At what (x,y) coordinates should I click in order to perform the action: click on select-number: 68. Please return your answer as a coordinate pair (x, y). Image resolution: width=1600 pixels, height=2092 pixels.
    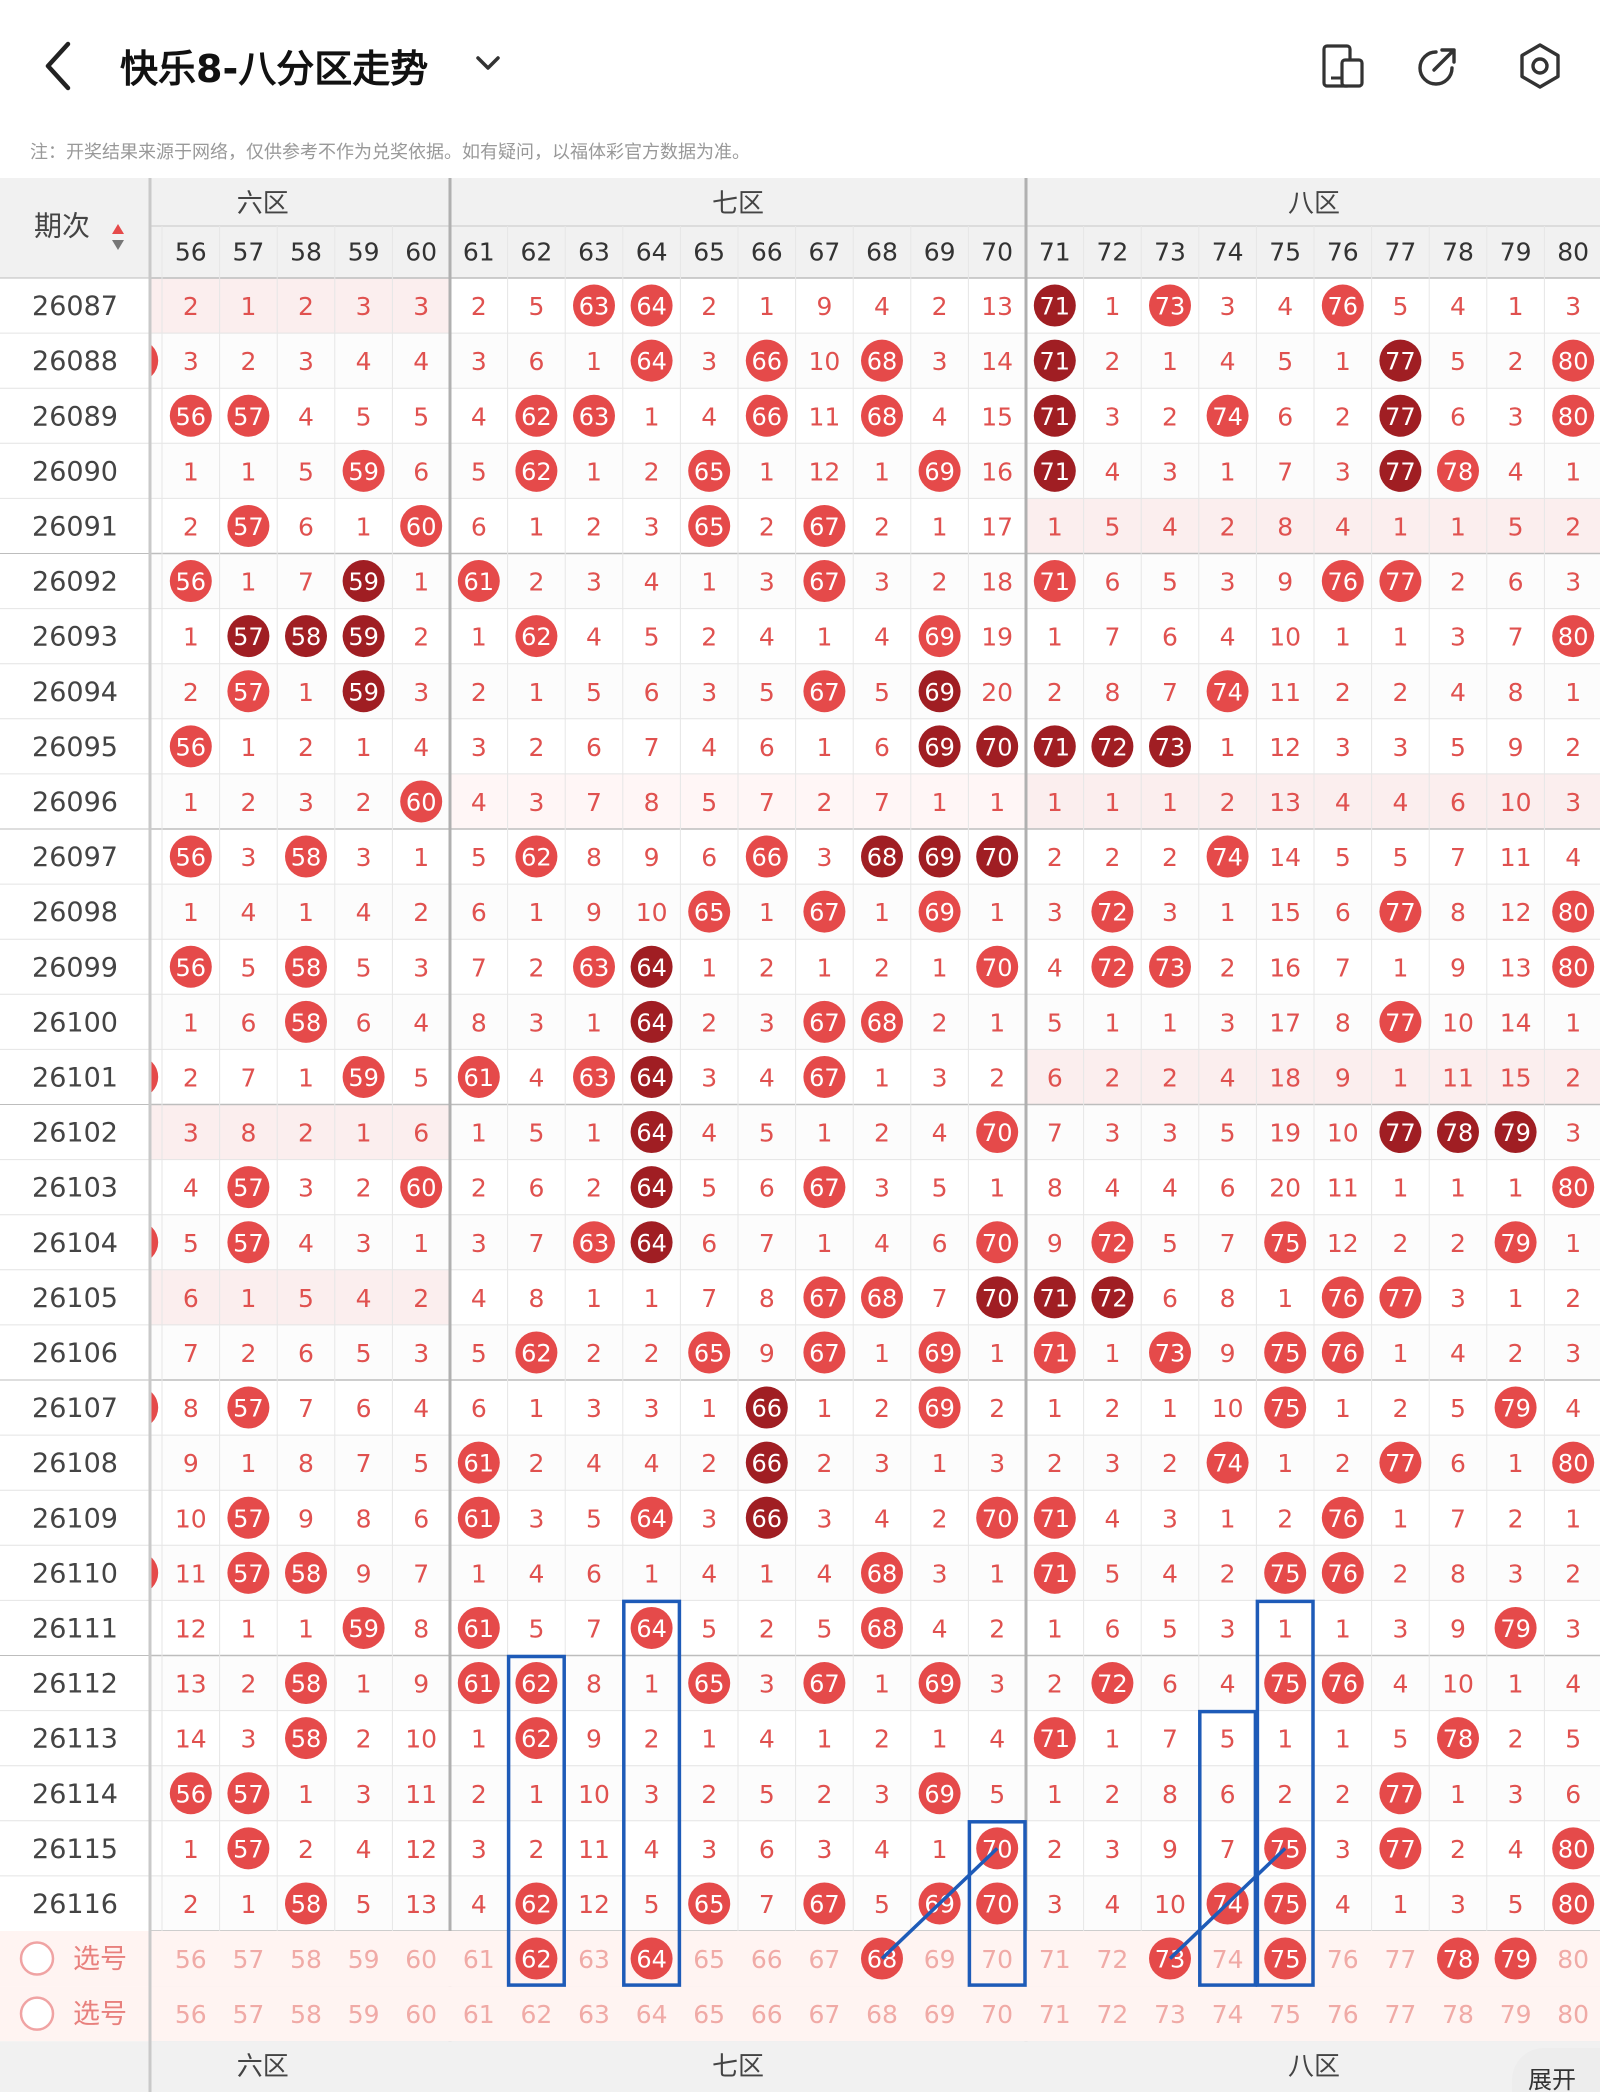
    Looking at the image, I should click on (882, 2014).